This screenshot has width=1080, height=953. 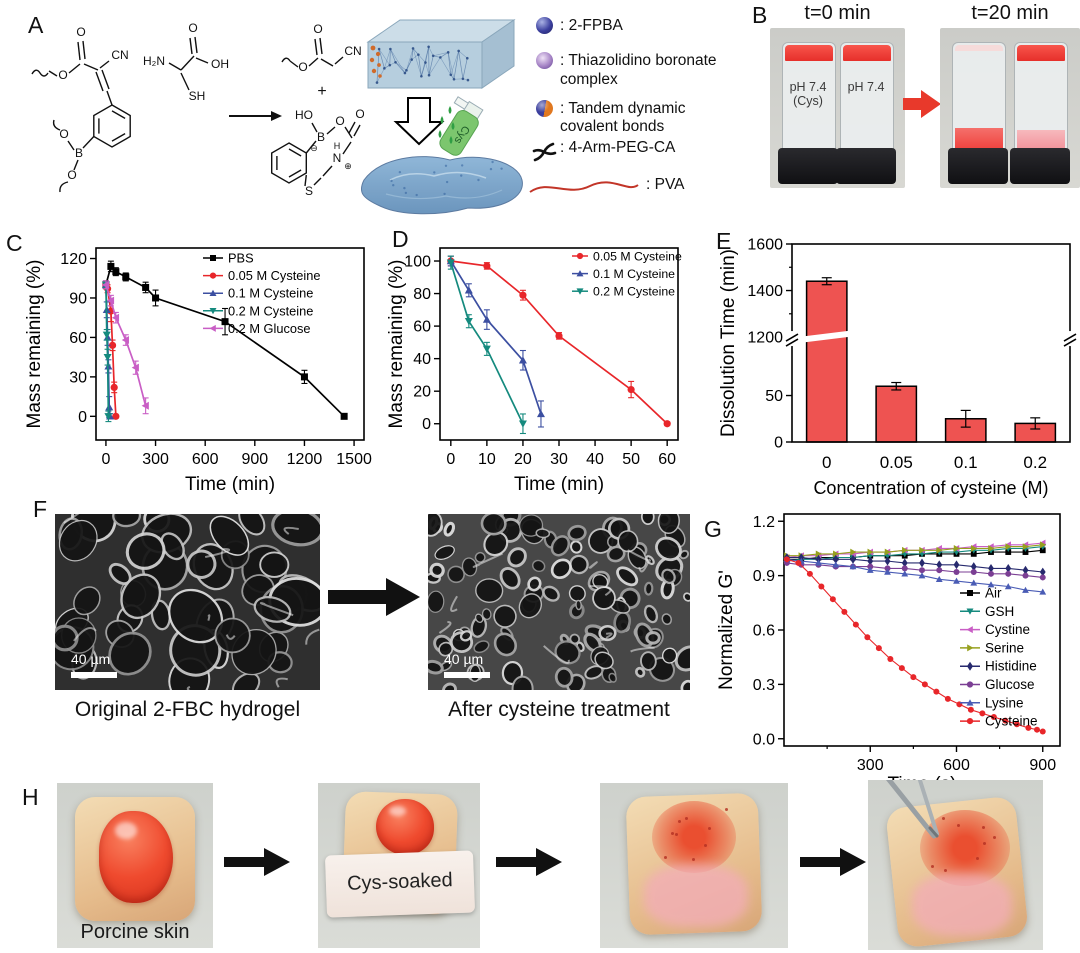 I want to click on svg-text: S, so click(x=309, y=191).